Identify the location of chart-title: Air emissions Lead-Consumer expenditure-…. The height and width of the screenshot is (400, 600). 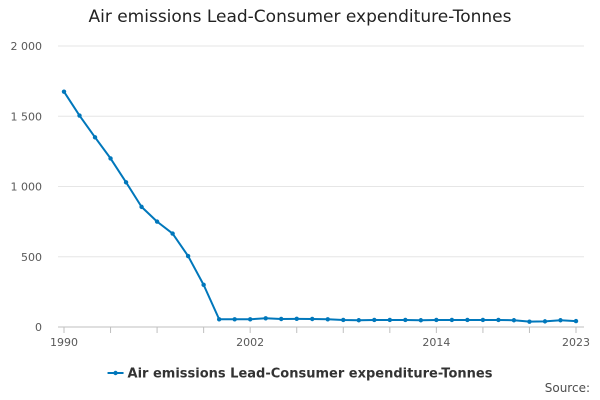
(300, 17).